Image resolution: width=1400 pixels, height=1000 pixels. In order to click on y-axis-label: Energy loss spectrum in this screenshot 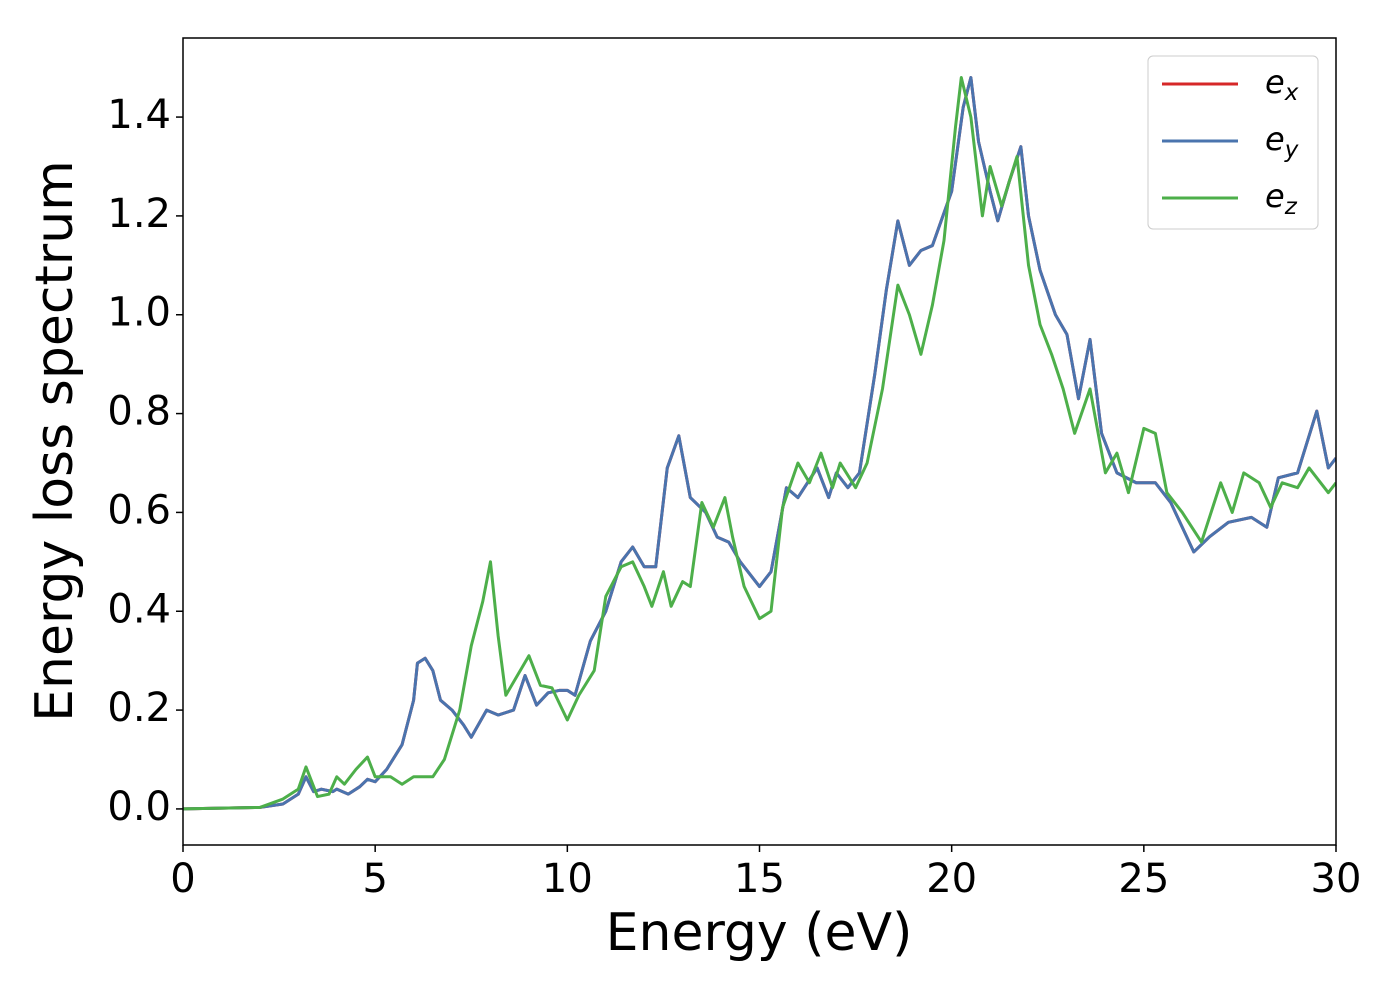, I will do `click(55, 441)`.